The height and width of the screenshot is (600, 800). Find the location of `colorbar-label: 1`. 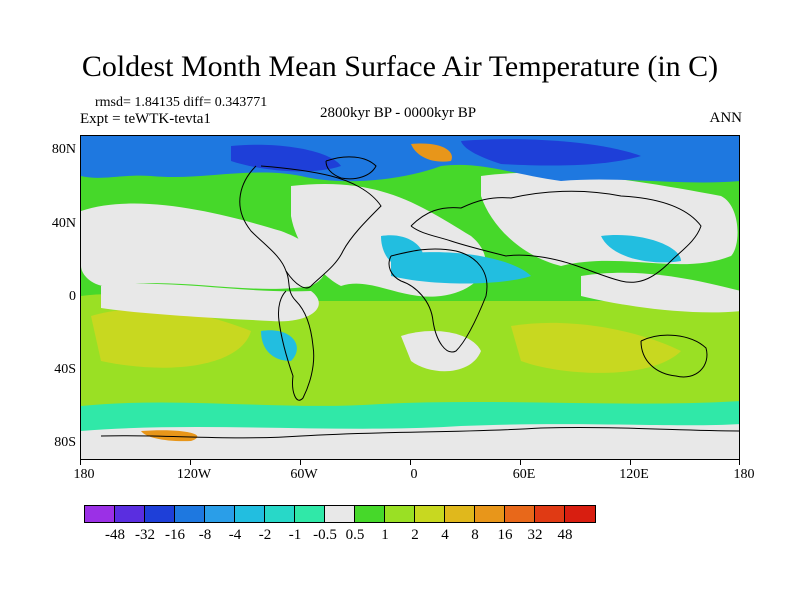

colorbar-label: 1 is located at coordinates (385, 535).